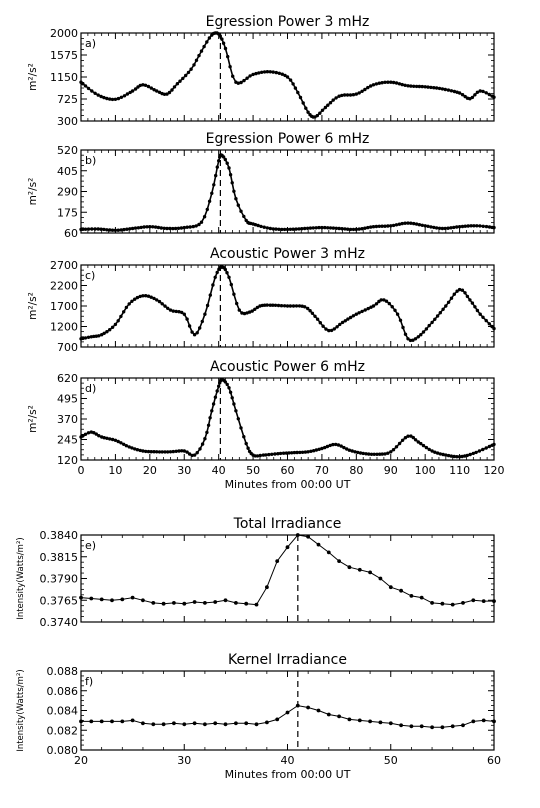 The image size is (540, 808). What do you see at coordinates (90, 275) in the screenshot?
I see `panel-label: c)` at bounding box center [90, 275].